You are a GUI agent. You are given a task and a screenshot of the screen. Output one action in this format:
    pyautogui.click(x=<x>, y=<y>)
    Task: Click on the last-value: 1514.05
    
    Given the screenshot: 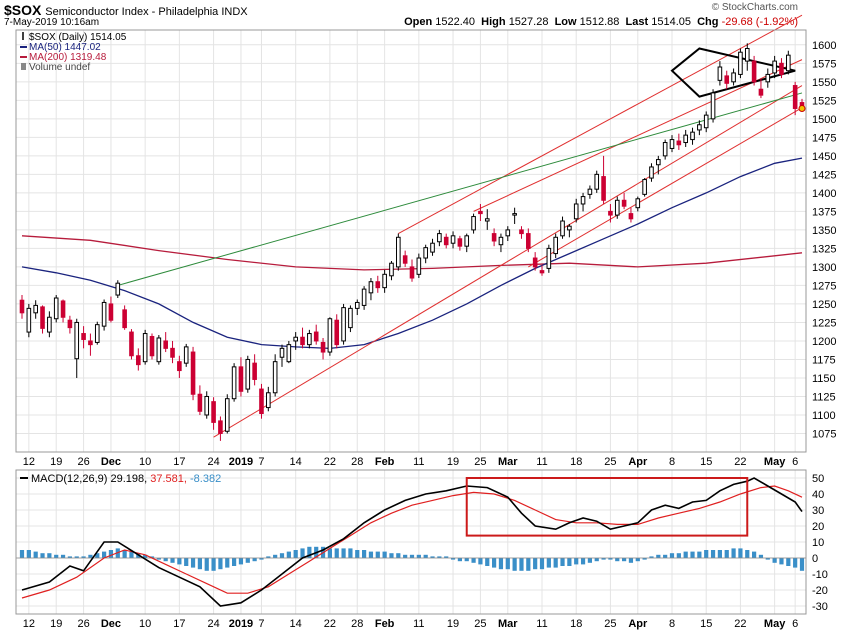 What is the action you would take?
    pyautogui.click(x=671, y=22)
    